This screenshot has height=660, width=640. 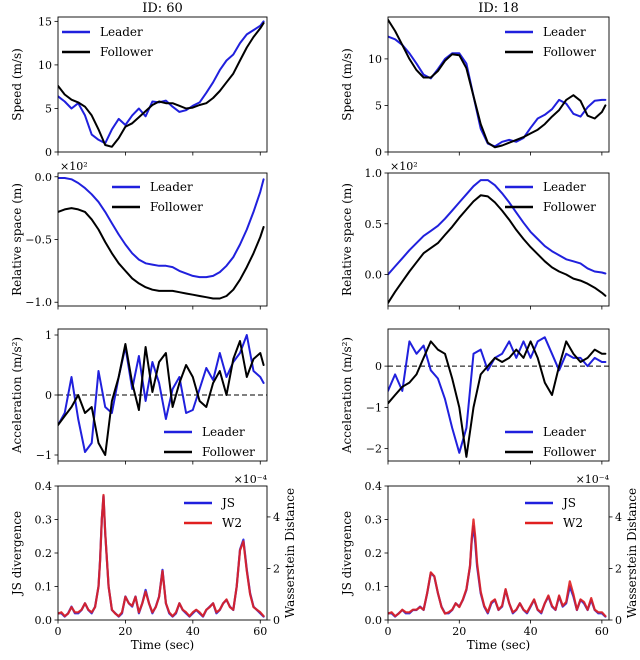 I want to click on chart-id18-speed: ID: 18 Speed (m/s) 0 5 10 Leader Follower, so click(x=475, y=80).